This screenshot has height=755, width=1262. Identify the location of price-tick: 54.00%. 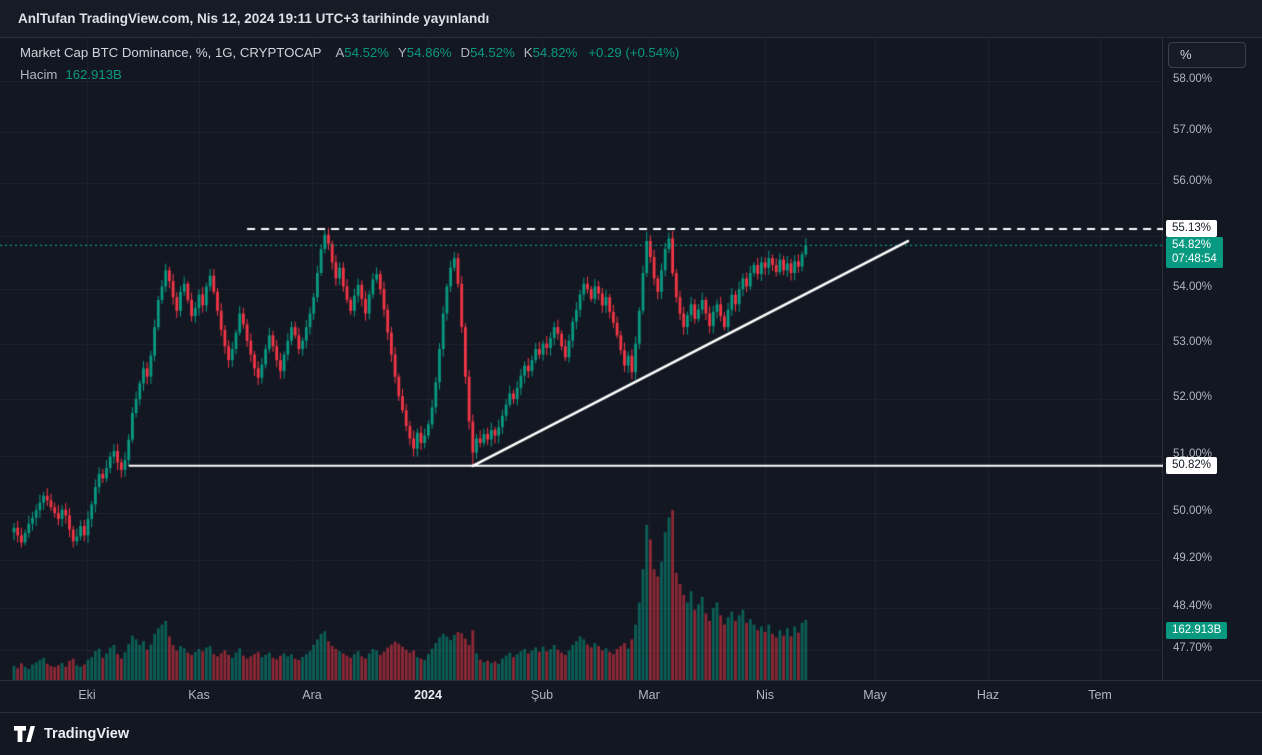
(1193, 287).